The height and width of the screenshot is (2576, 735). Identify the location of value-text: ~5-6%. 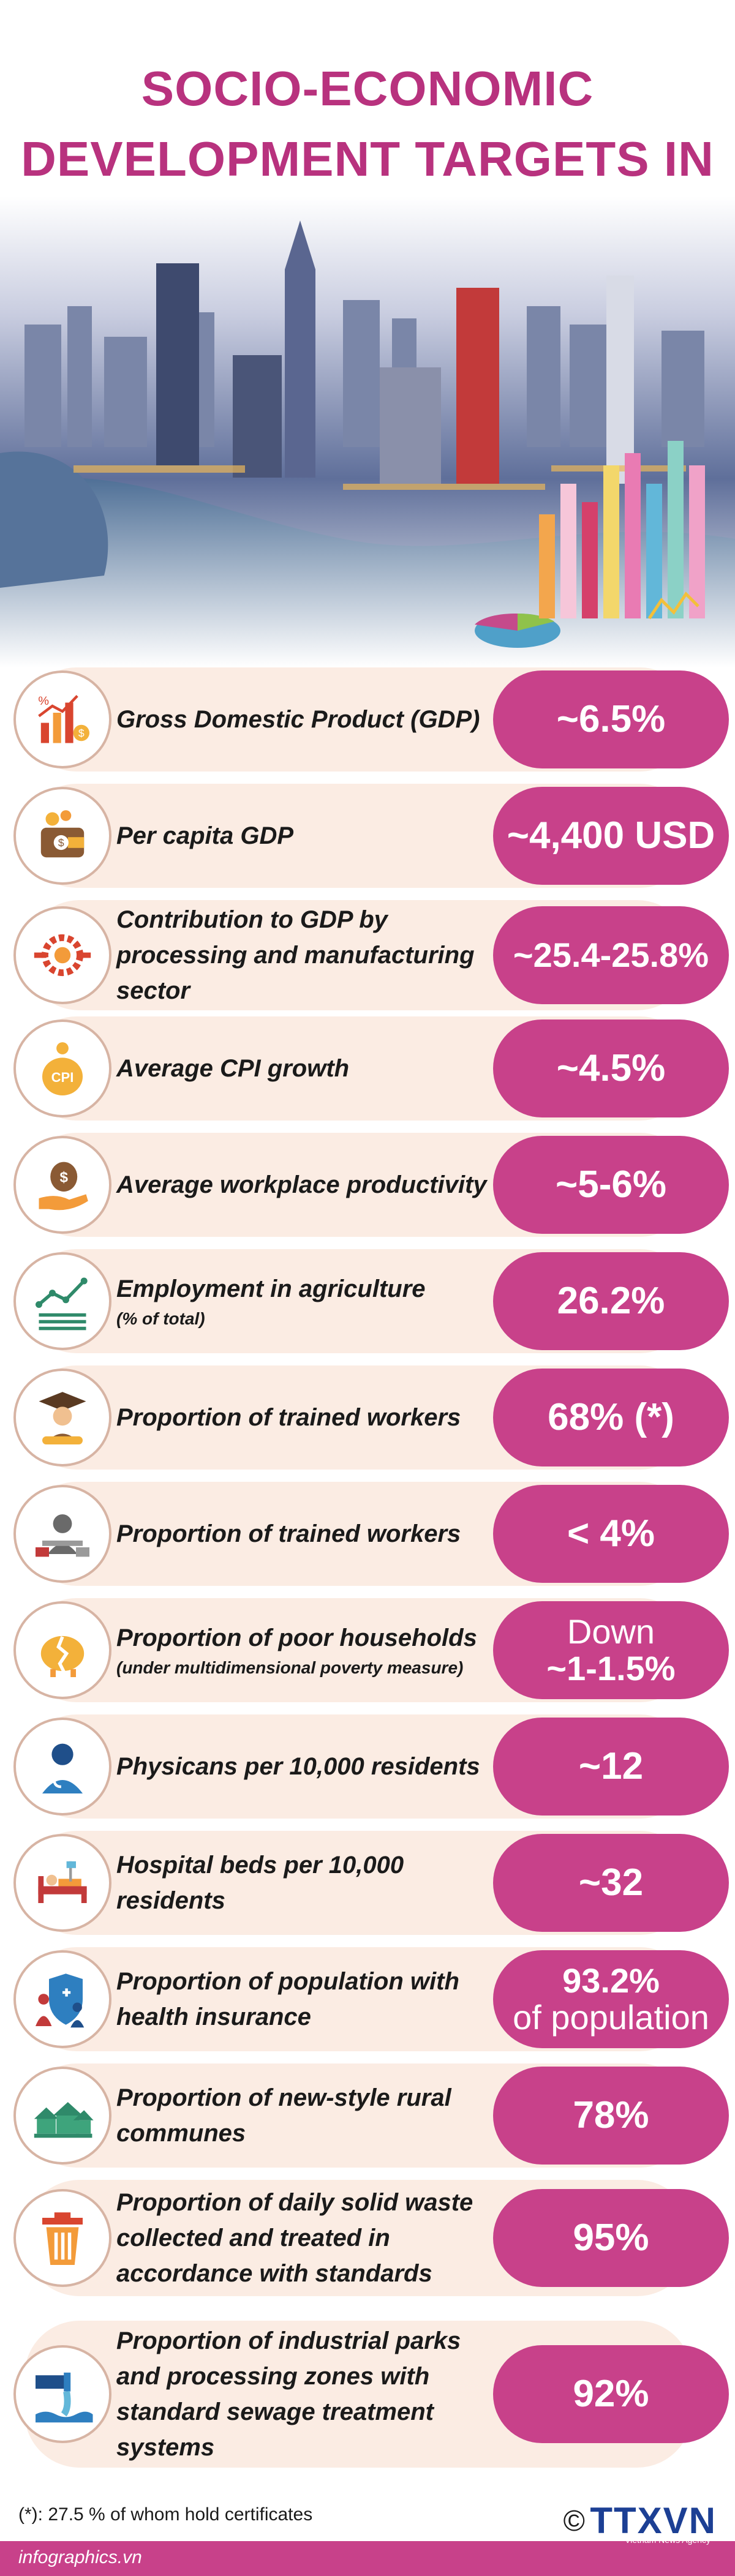
(611, 1184).